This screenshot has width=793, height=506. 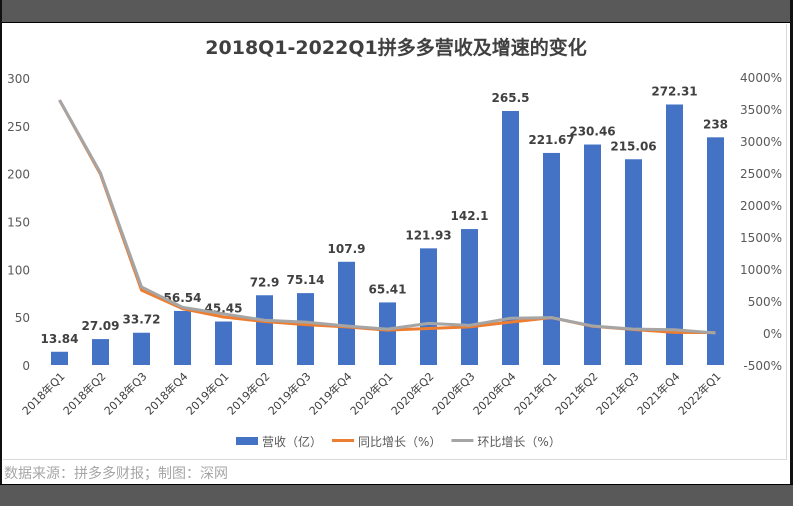 I want to click on x-axis-tick: 2021年Q1, so click(x=535, y=393).